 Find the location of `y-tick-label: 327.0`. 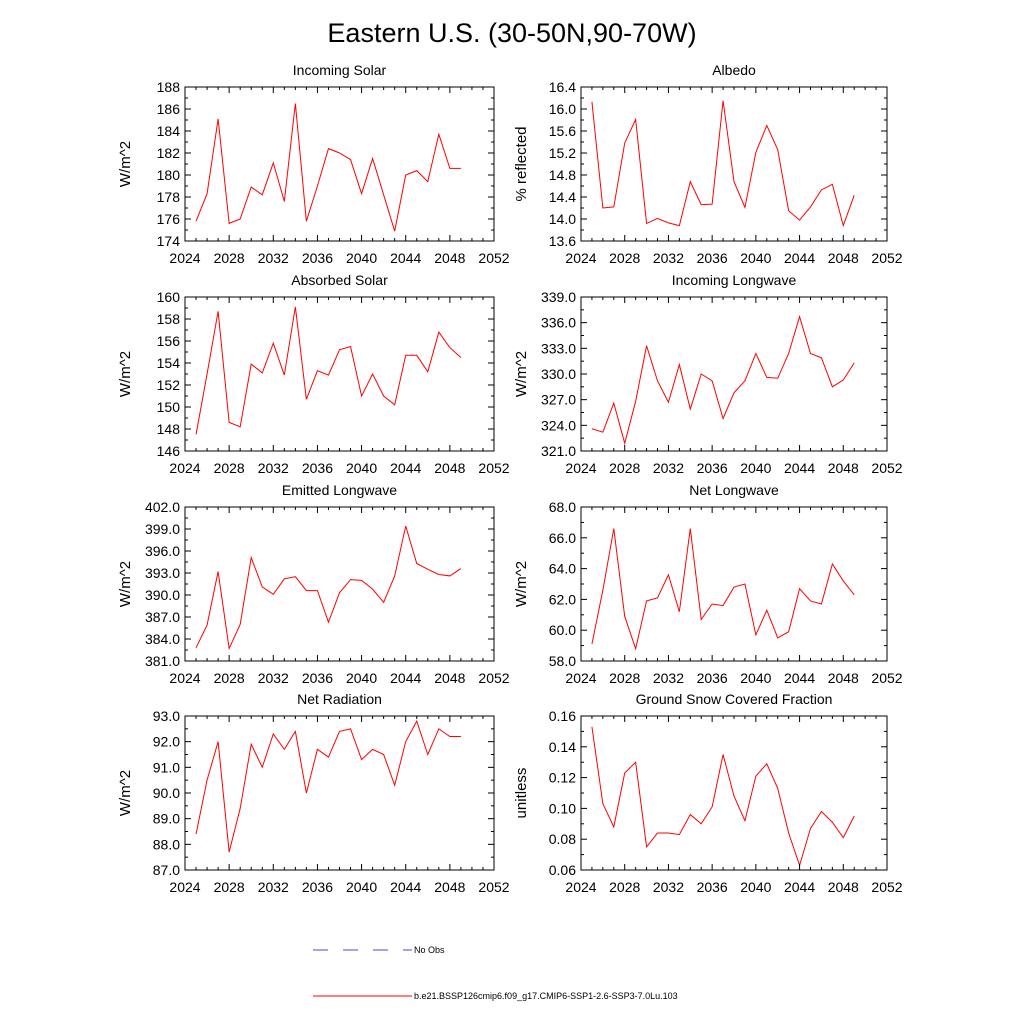

y-tick-label: 327.0 is located at coordinates (558, 400).